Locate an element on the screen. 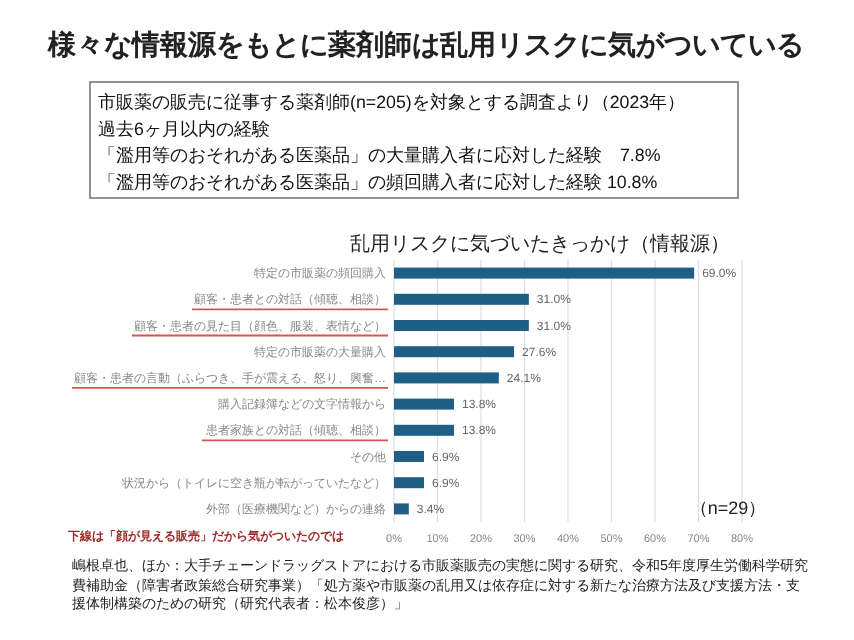  text: 「濫用等のおそれがある医薬品」の大量購入者に応対した経験 7.8% is located at coordinates (379, 155).